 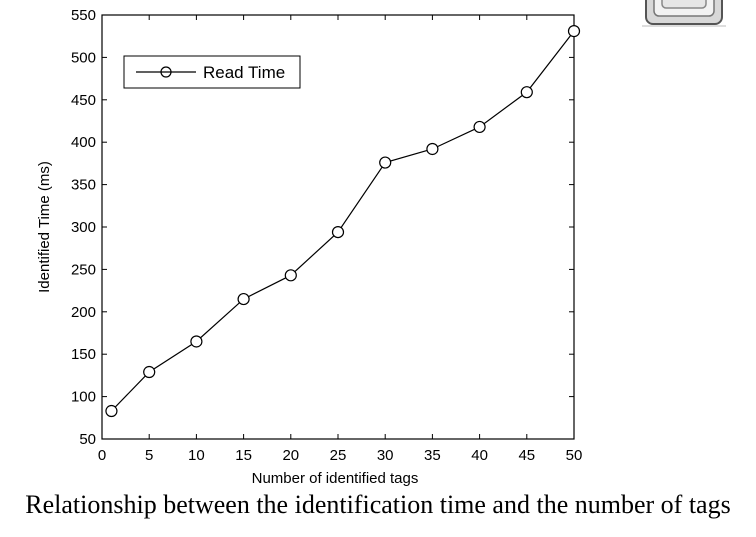 I want to click on y-tick-label: 250, so click(x=83, y=269).